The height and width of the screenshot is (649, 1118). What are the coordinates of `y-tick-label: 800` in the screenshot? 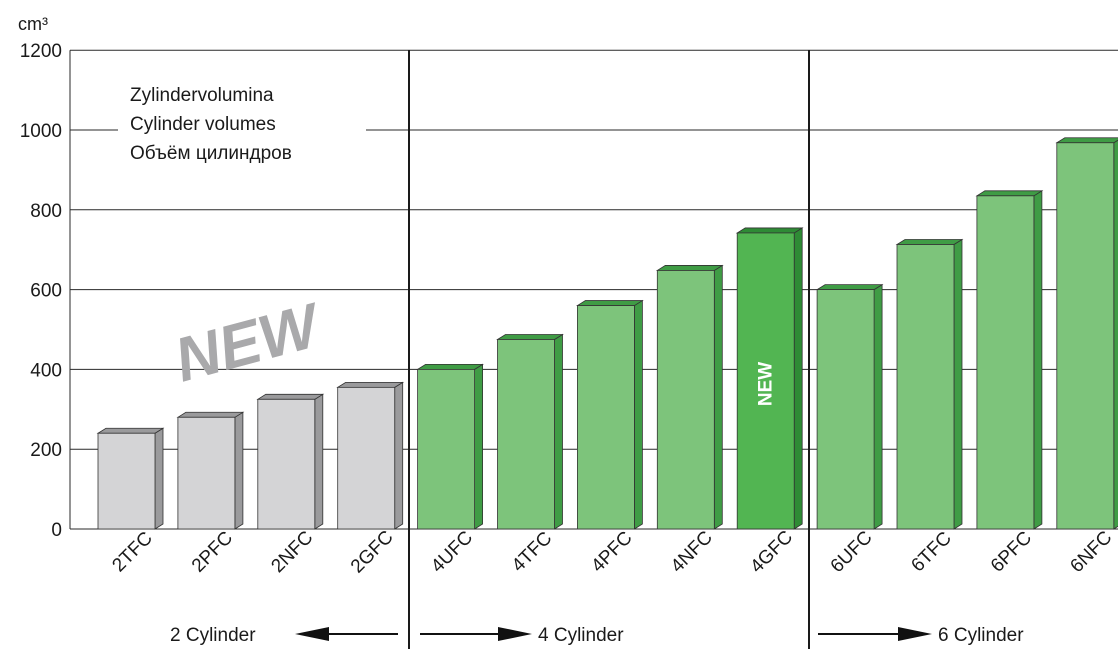 It's located at (46, 211).